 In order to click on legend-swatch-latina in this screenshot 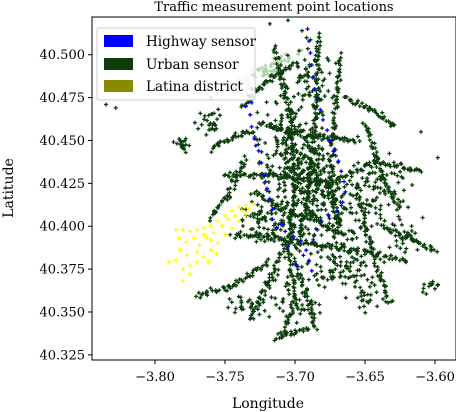, I will do `click(118, 86)`.